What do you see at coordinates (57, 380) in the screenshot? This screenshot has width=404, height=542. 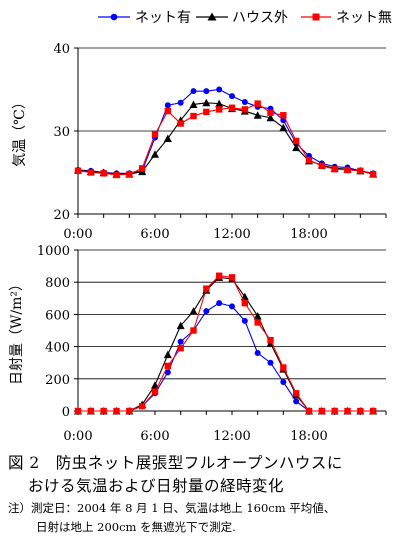 I see `y-tick-label: 200` at bounding box center [57, 380].